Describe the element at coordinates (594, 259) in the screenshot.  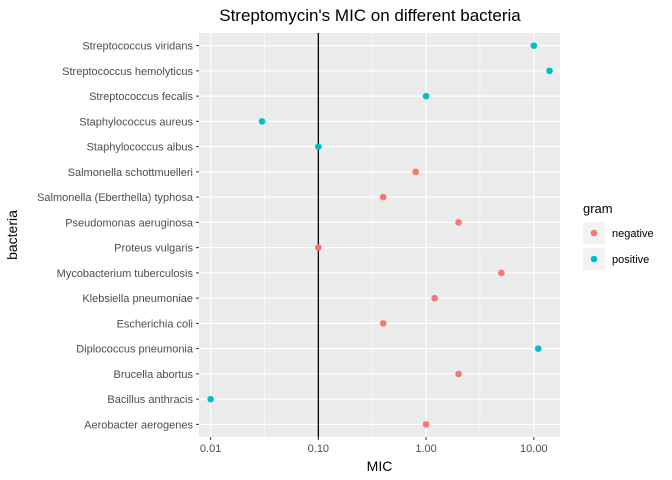
I see `legend-swatch-positive` at that location.